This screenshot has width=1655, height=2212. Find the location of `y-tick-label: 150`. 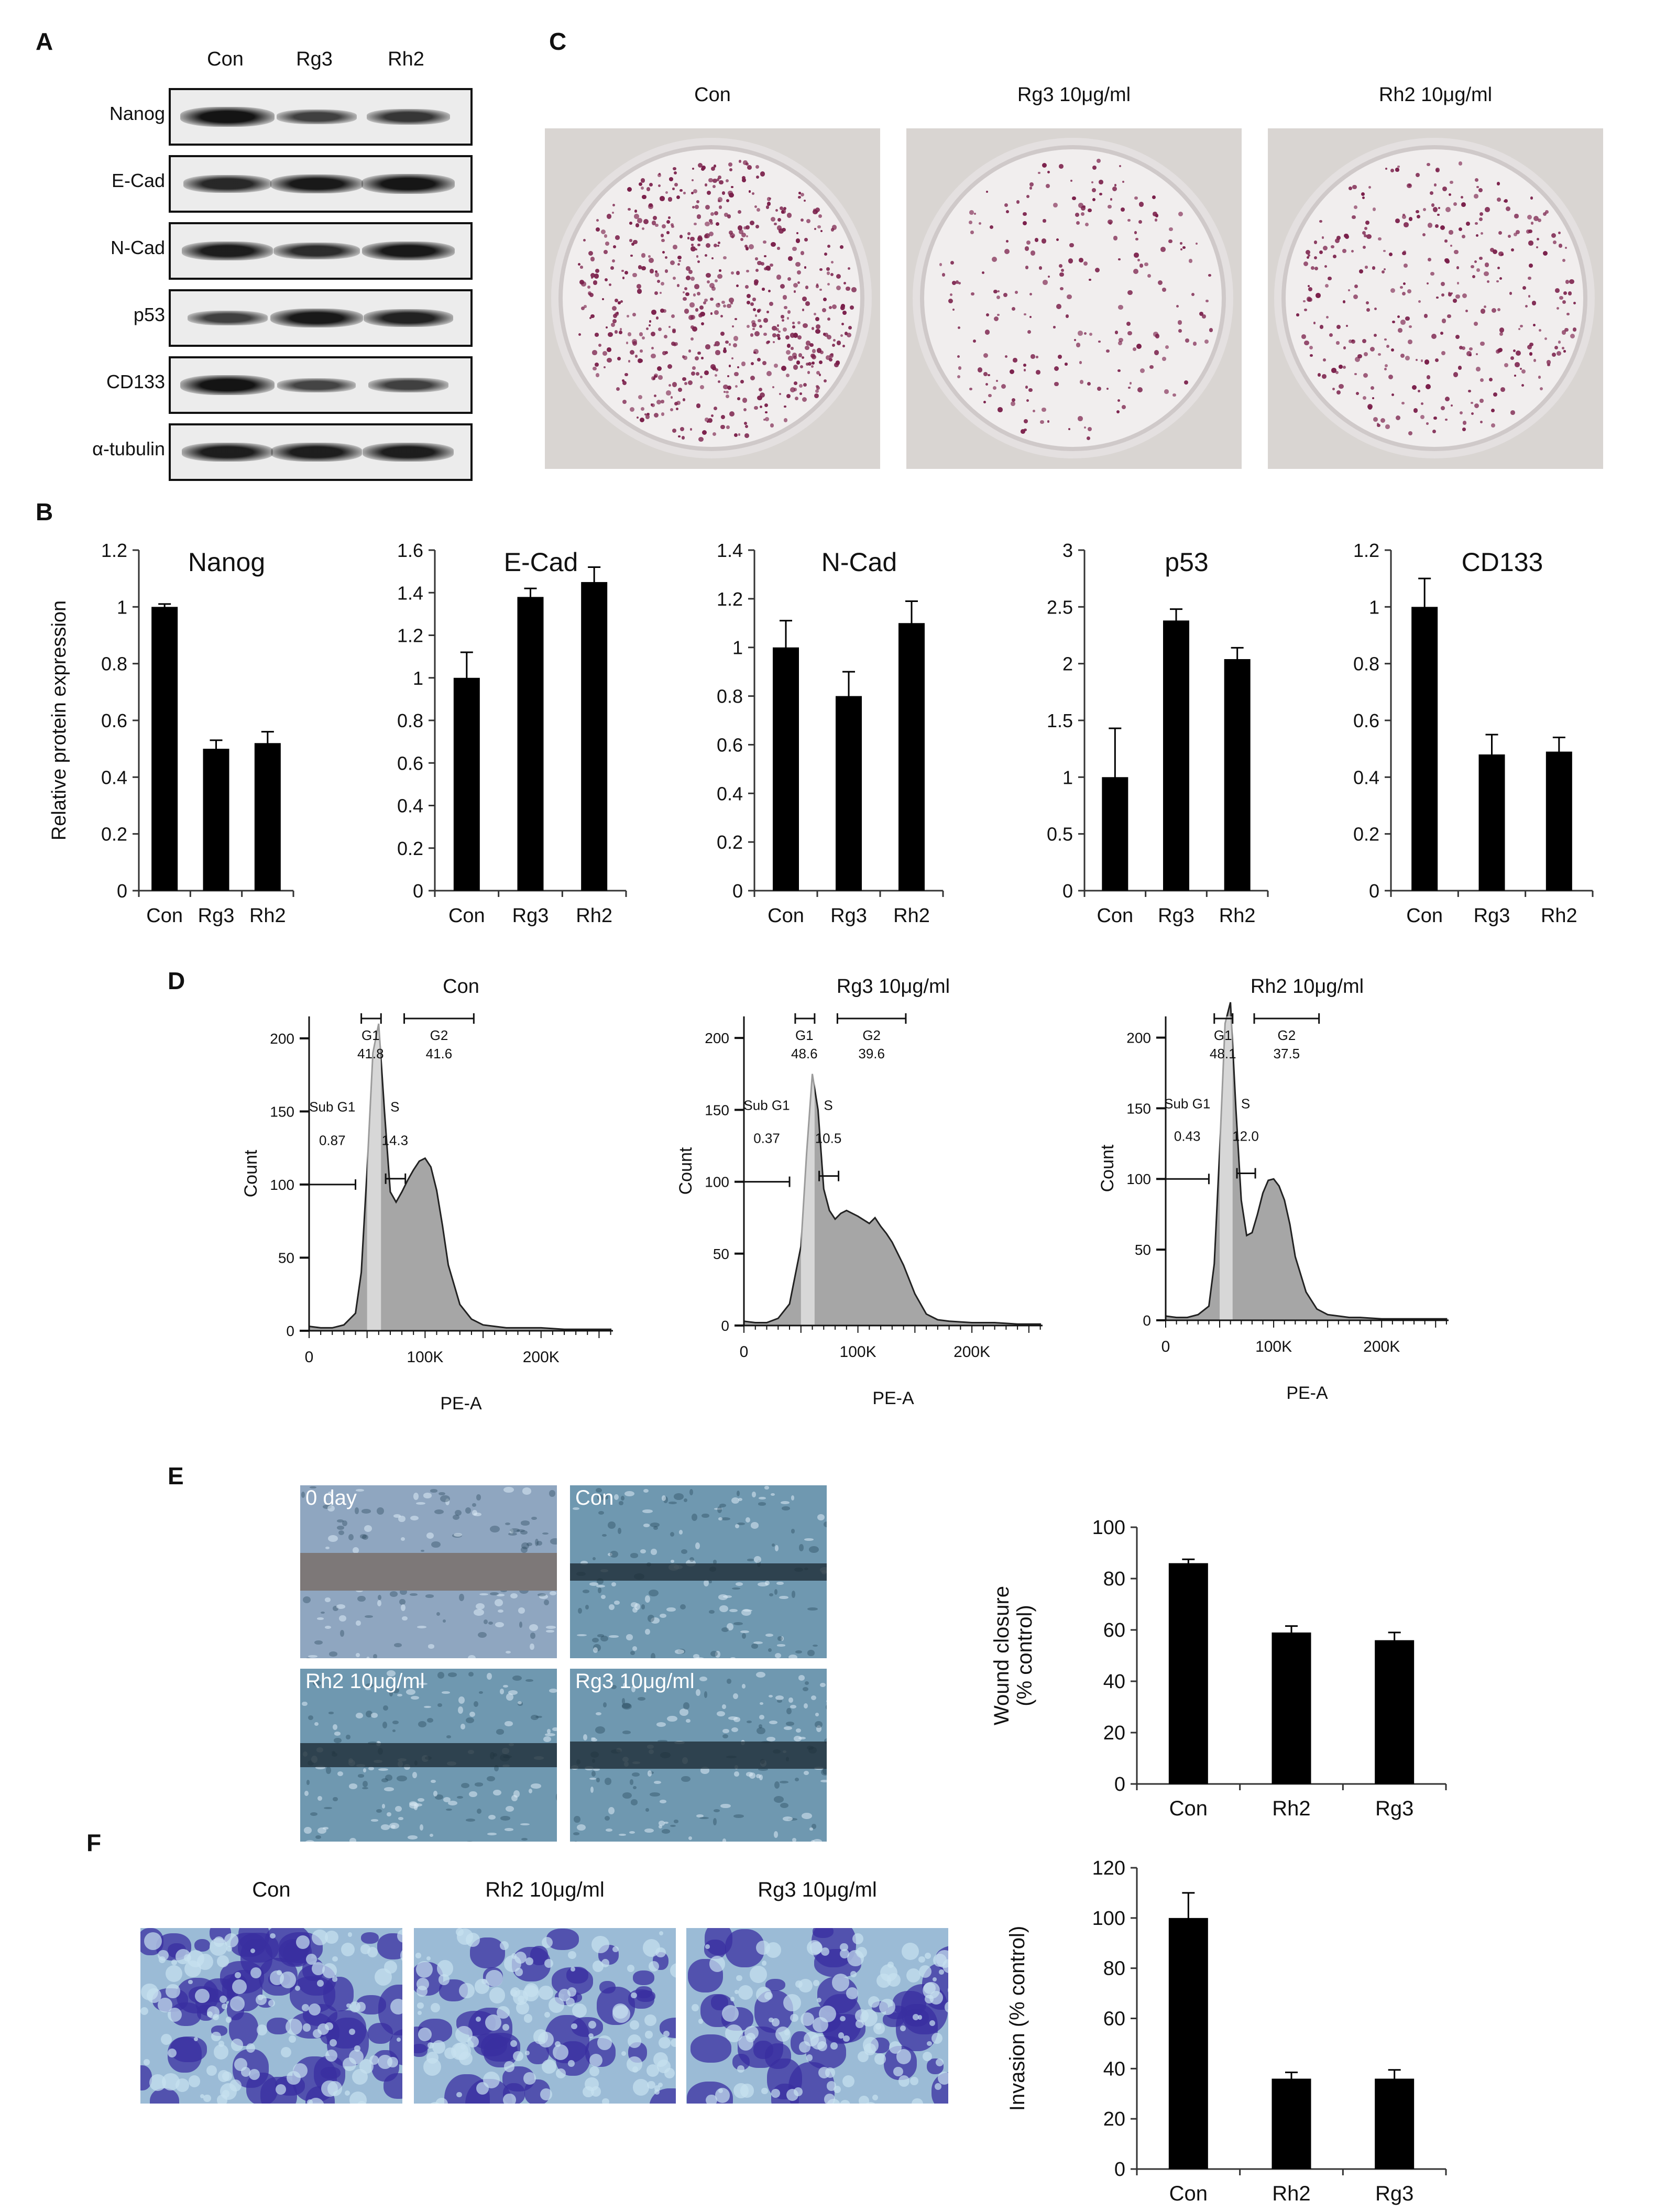

y-tick-label: 150 is located at coordinates (717, 1110).